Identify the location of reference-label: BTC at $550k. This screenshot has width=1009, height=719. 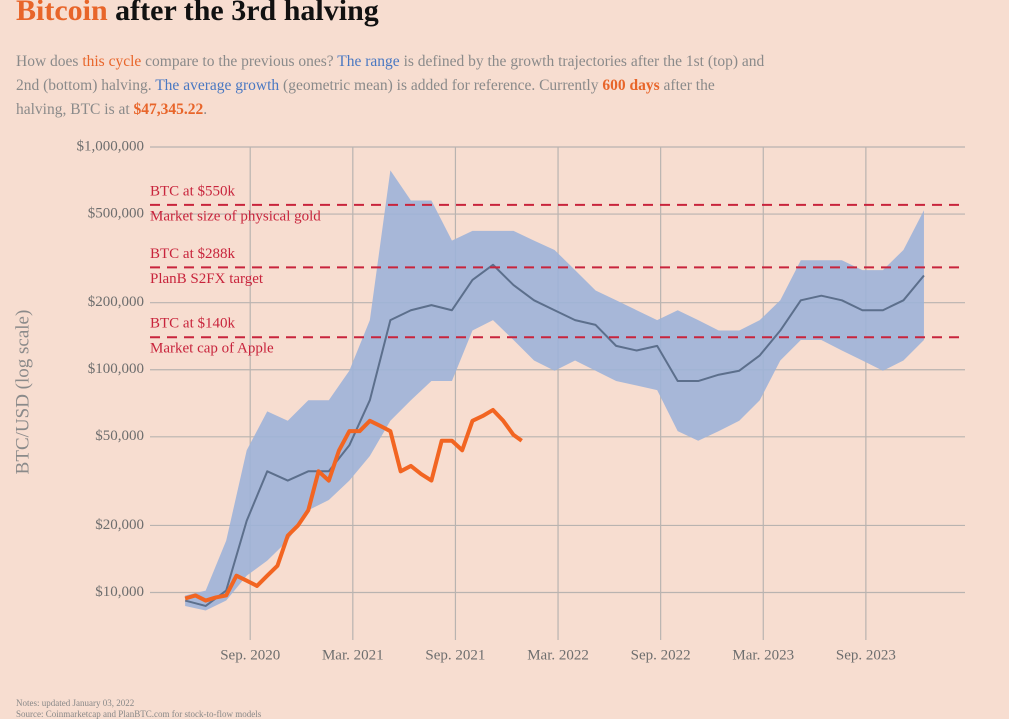
(192, 191).